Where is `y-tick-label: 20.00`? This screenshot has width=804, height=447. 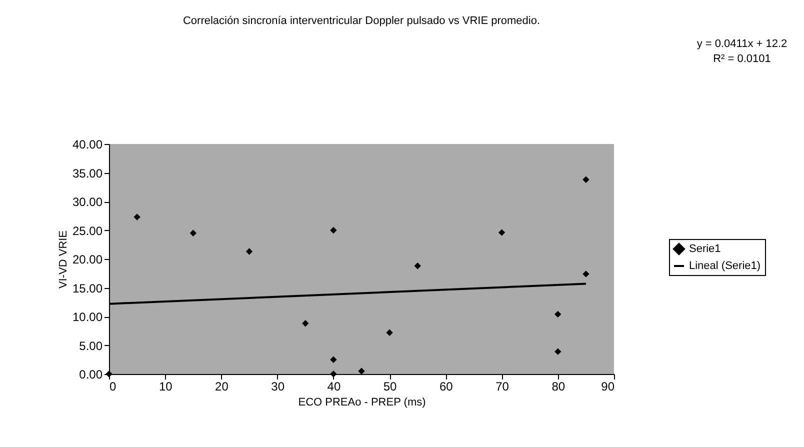 y-tick-label: 20.00 is located at coordinates (87, 259).